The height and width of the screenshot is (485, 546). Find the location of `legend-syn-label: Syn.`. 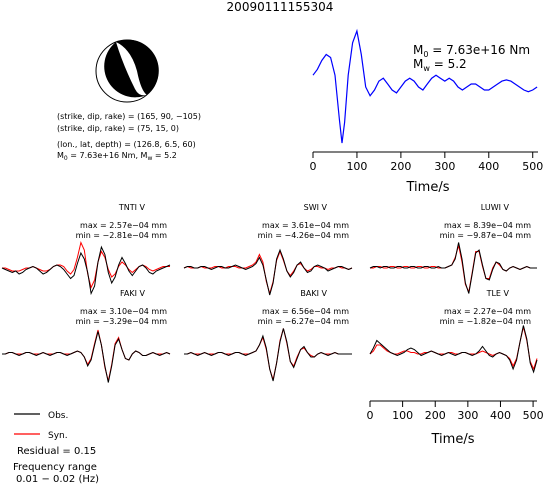

legend-syn-label: Syn. is located at coordinates (58, 436).